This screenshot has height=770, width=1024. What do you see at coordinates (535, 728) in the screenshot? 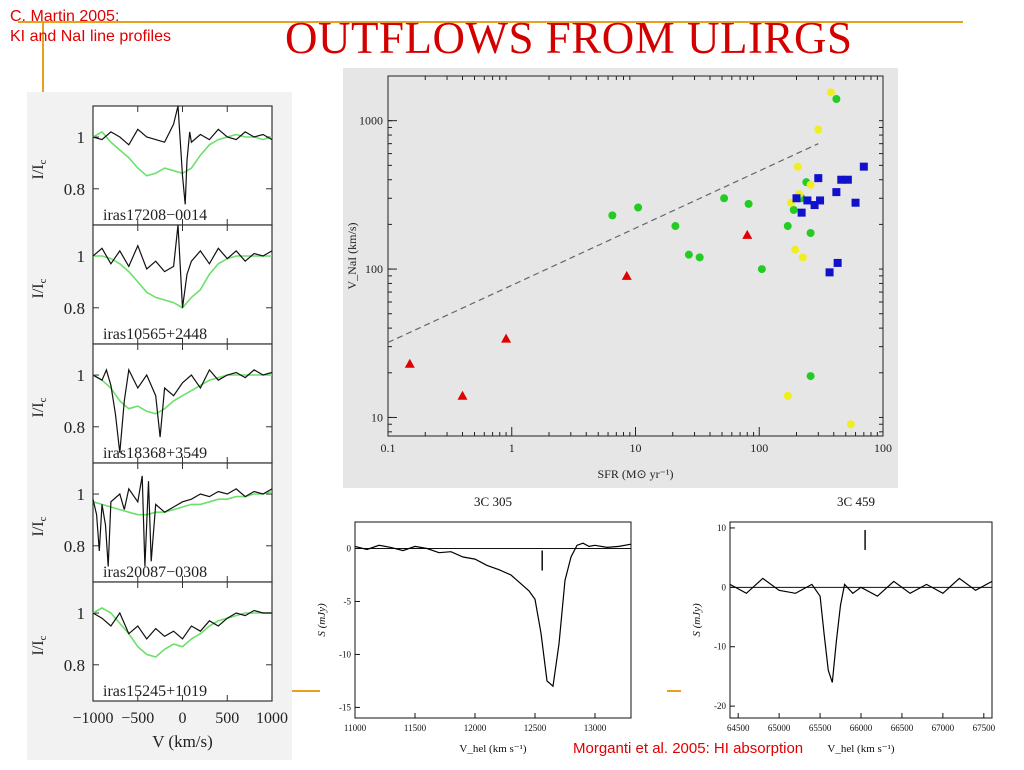
I see `x-tick-label: 12500` at bounding box center [535, 728].